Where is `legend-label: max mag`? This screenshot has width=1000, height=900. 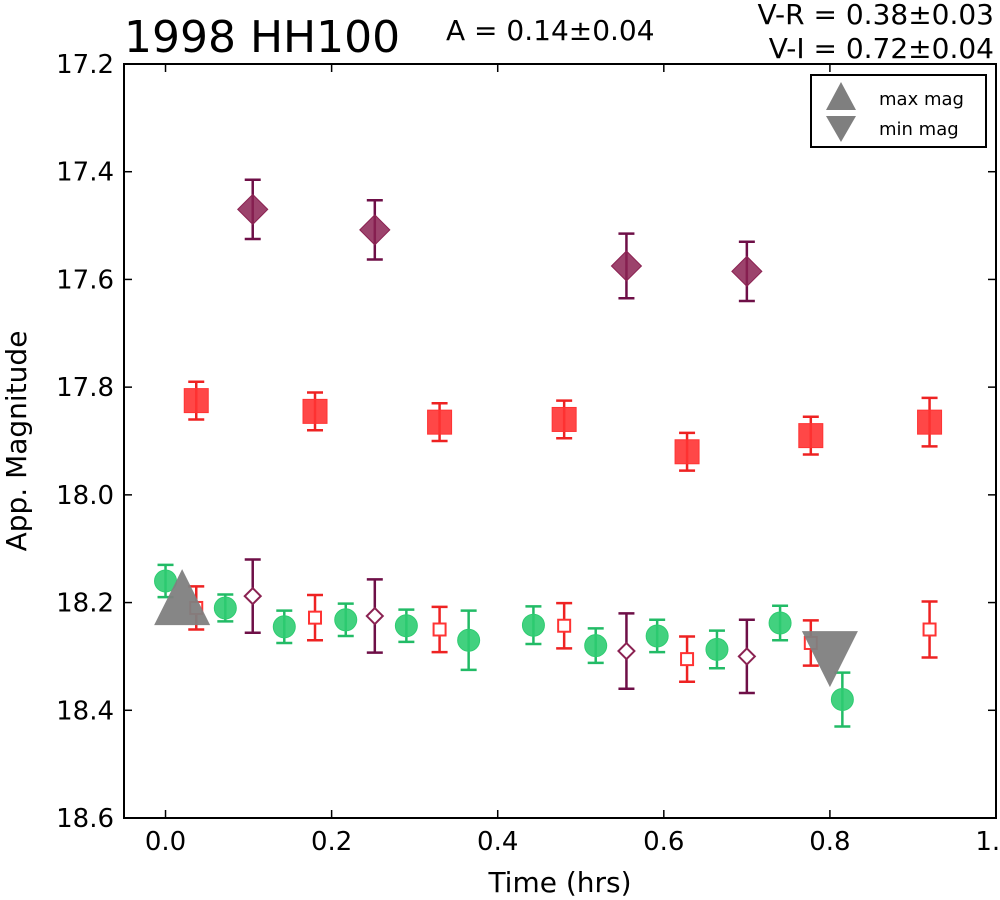
legend-label: max mag is located at coordinates (921, 99).